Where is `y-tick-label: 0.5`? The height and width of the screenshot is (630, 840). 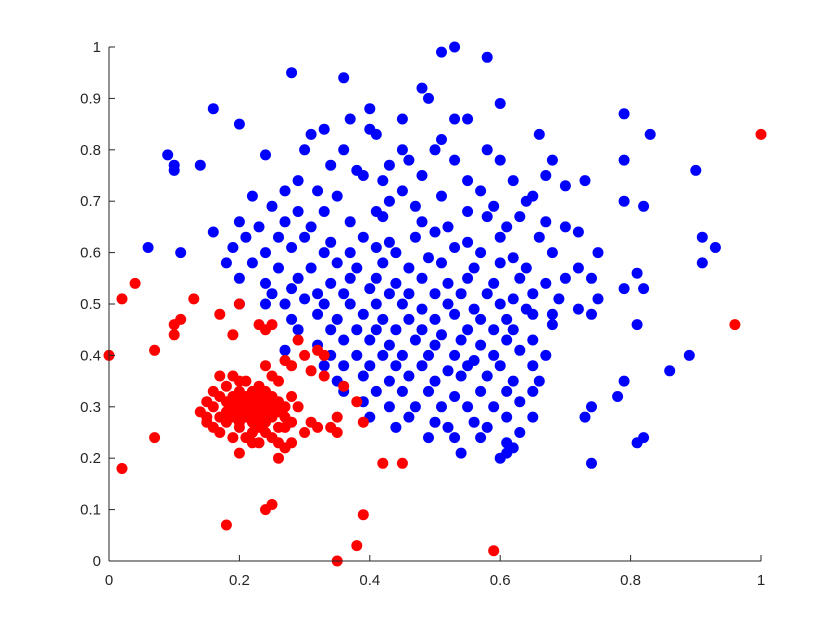 y-tick-label: 0.5 is located at coordinates (90, 304).